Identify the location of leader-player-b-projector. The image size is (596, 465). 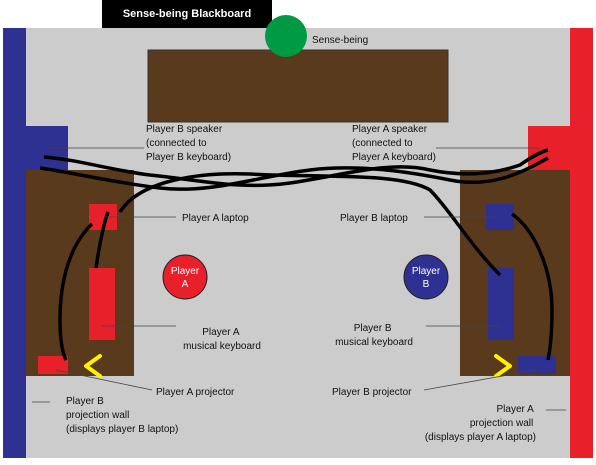
(480, 380).